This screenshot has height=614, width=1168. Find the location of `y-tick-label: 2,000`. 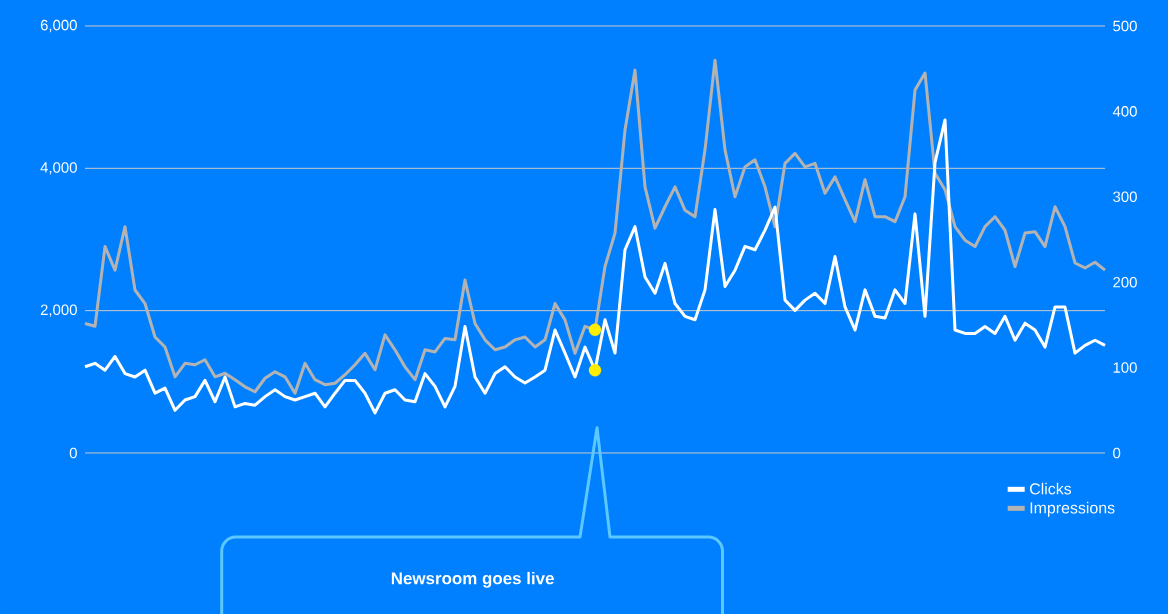

y-tick-label: 2,000 is located at coordinates (58, 310).